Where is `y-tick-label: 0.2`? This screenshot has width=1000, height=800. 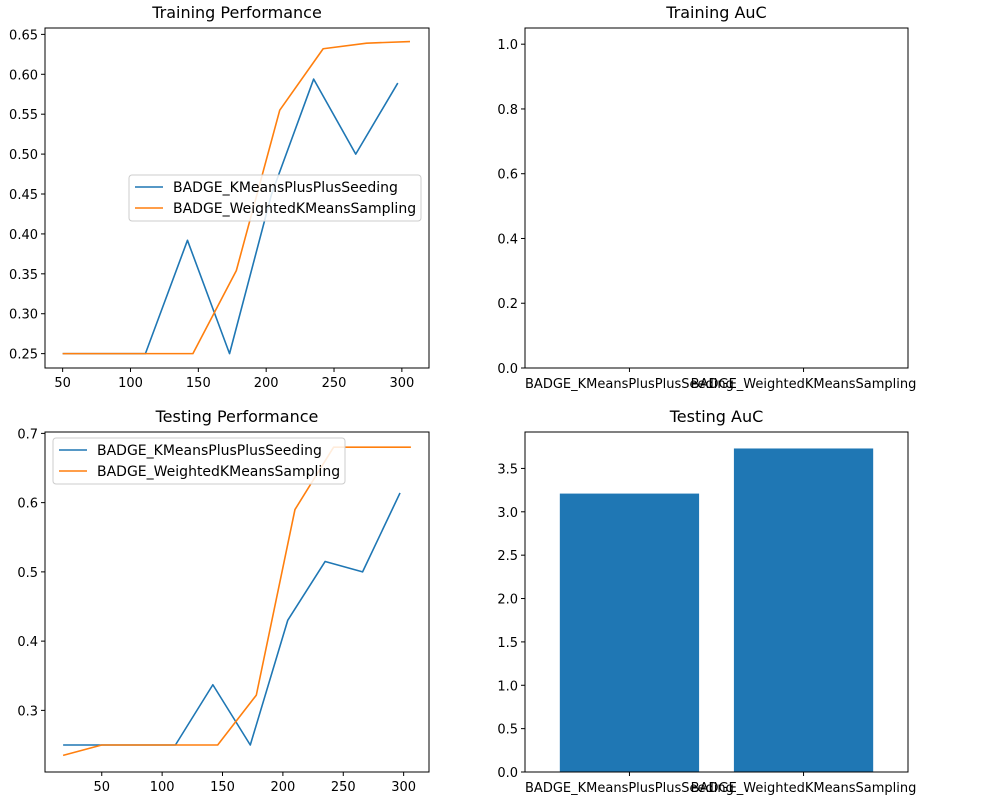 y-tick-label: 0.2 is located at coordinates (507, 304).